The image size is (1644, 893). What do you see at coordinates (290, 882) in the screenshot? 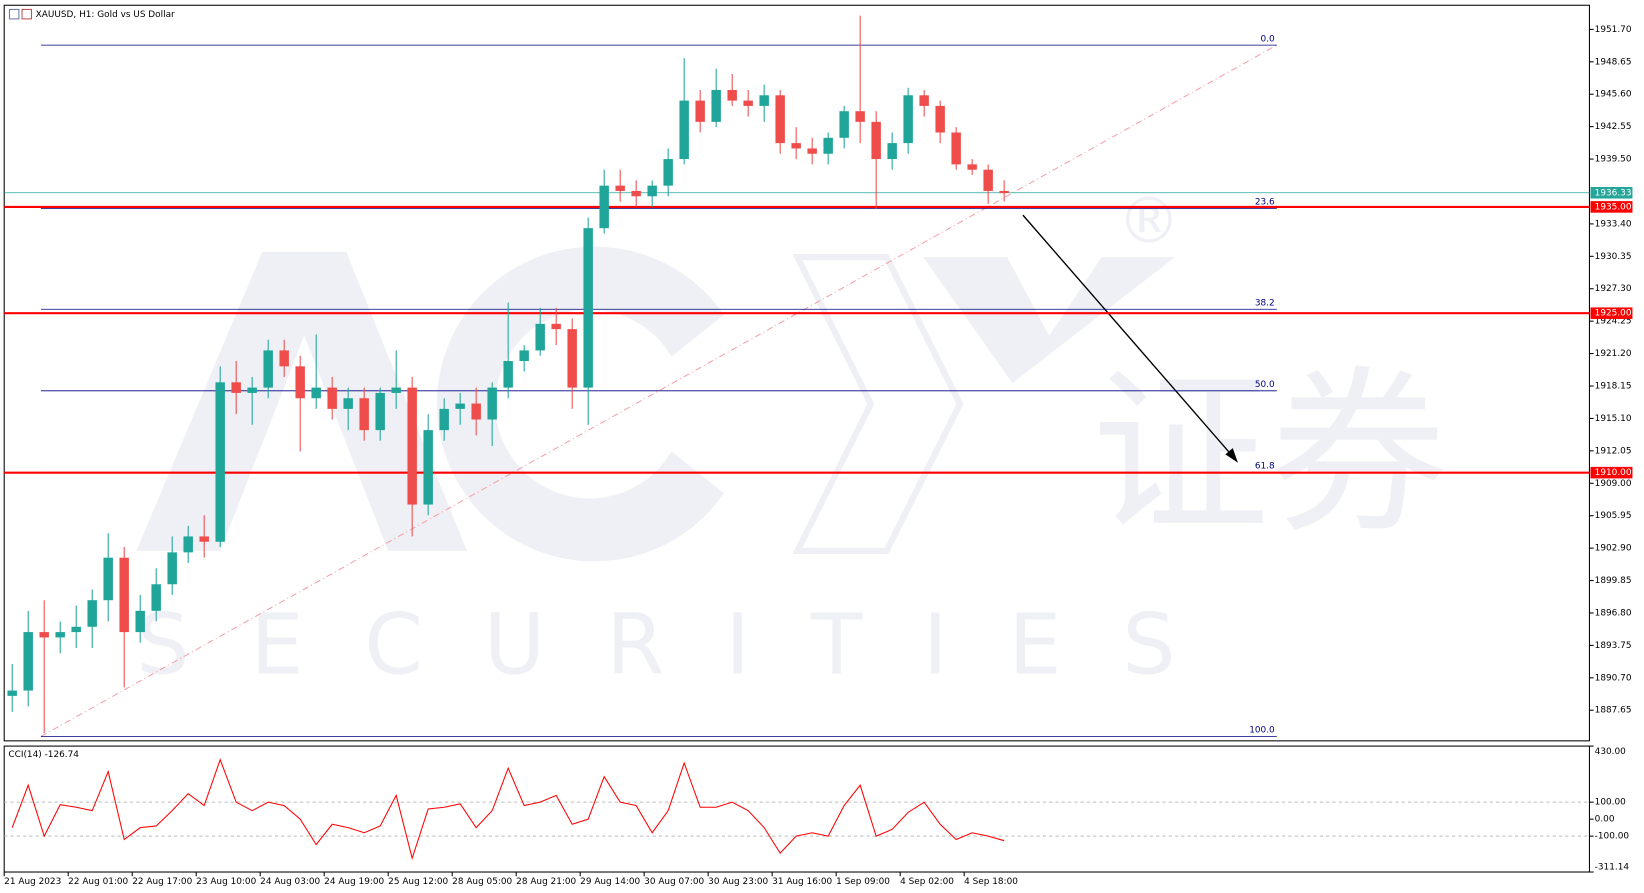
I see `x-tick-label: 24 Aug 03:00` at bounding box center [290, 882].